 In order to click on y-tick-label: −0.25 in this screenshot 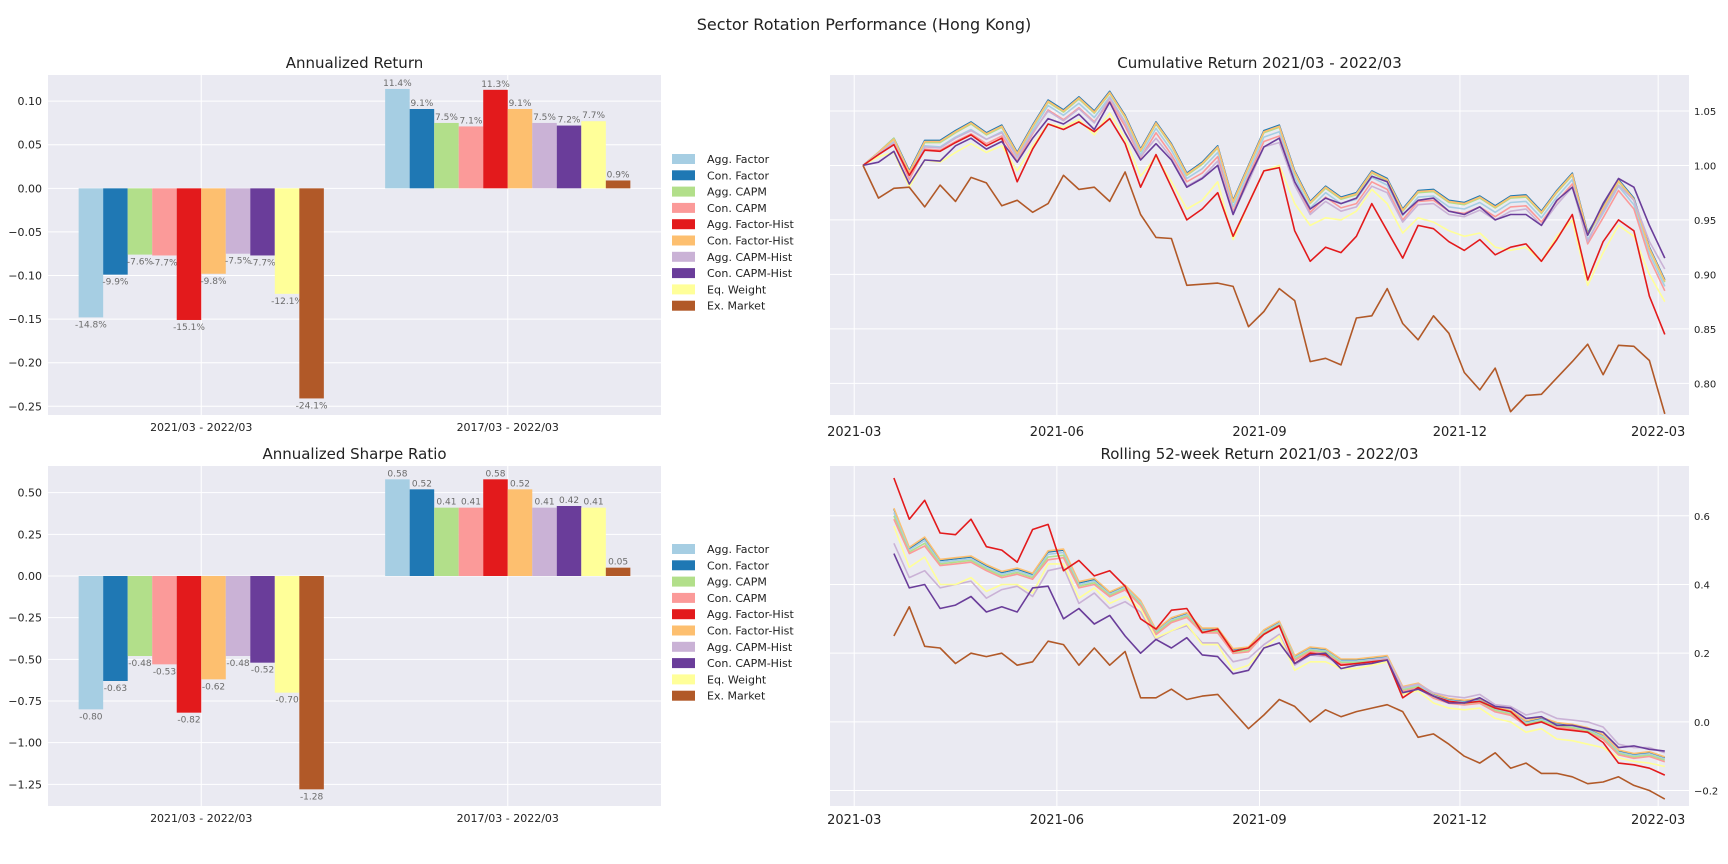, I will do `click(25, 618)`.